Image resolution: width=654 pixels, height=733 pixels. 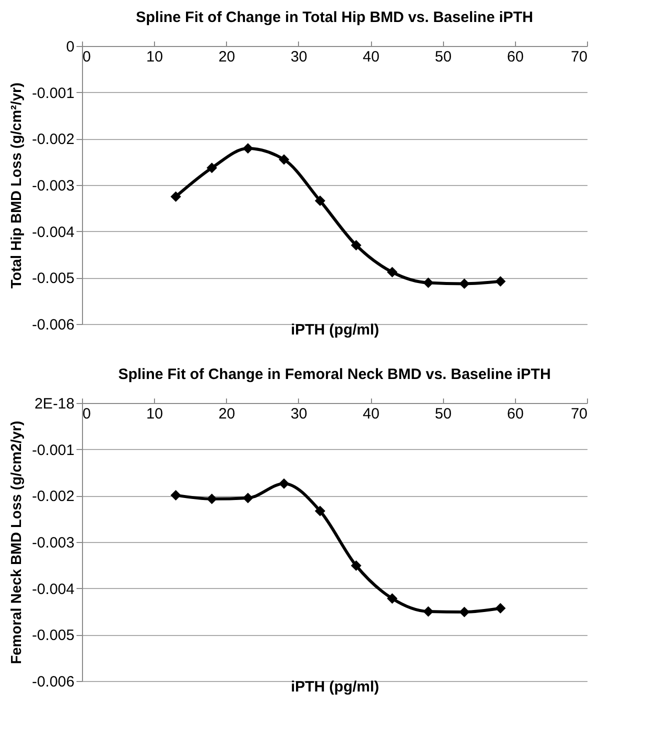 I want to click on chart-title: Spline Fit of Change in Femoral Neck BMD vs. Baseline iPTH, so click(x=334, y=374).